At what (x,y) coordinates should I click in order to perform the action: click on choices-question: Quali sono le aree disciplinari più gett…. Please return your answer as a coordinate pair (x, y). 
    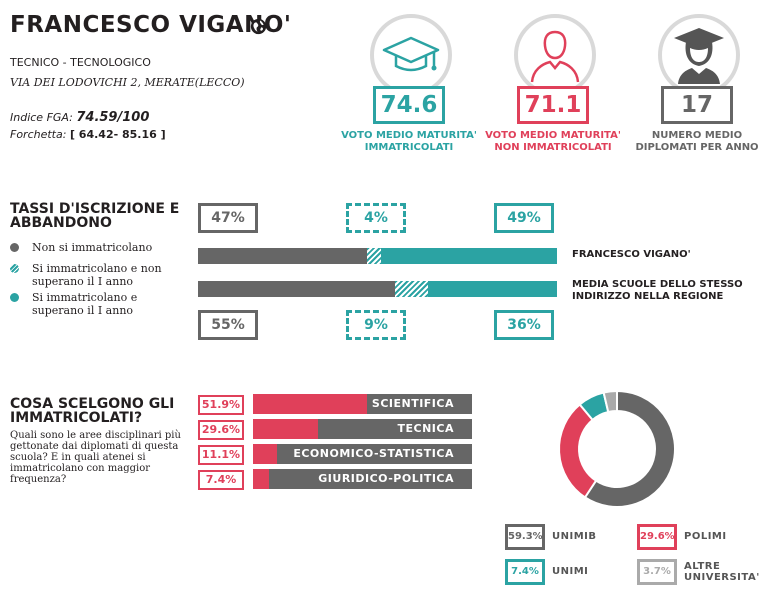
    Looking at the image, I should click on (95, 457).